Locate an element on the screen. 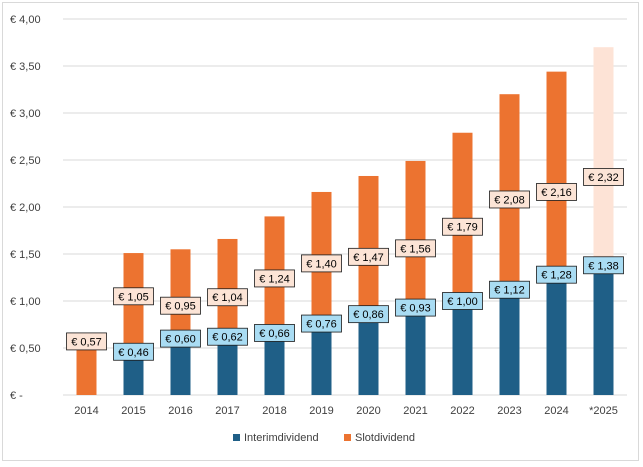 The image size is (643, 467). data-label-slotdividend: € 1,04 is located at coordinates (227, 298).